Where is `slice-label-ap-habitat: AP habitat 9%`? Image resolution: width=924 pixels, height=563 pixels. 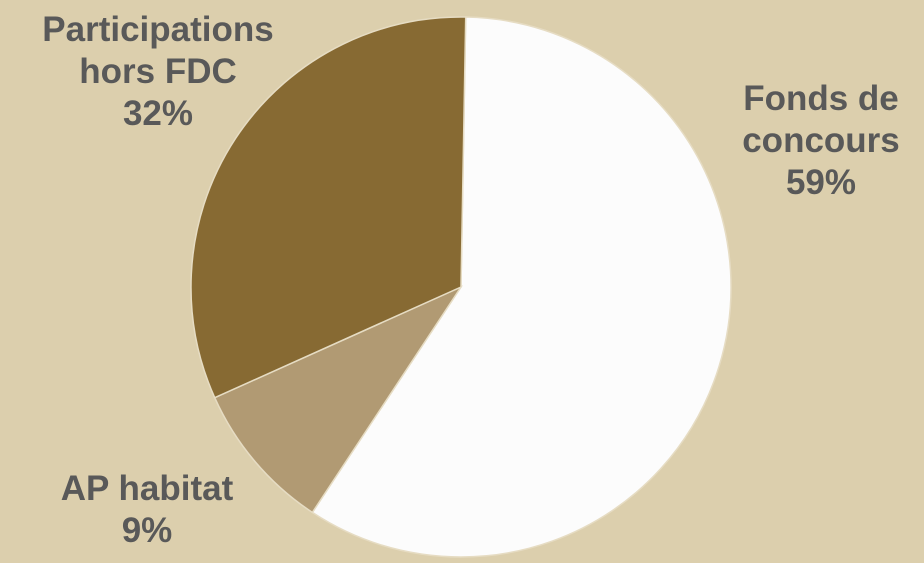
slice-label-ap-habitat: AP habitat 9% is located at coordinates (147, 509).